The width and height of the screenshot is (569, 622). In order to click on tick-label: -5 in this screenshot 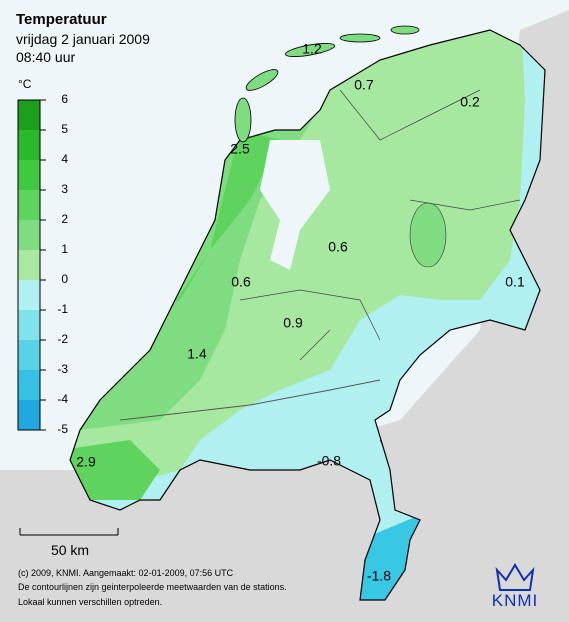, I will do `click(62, 429)`.